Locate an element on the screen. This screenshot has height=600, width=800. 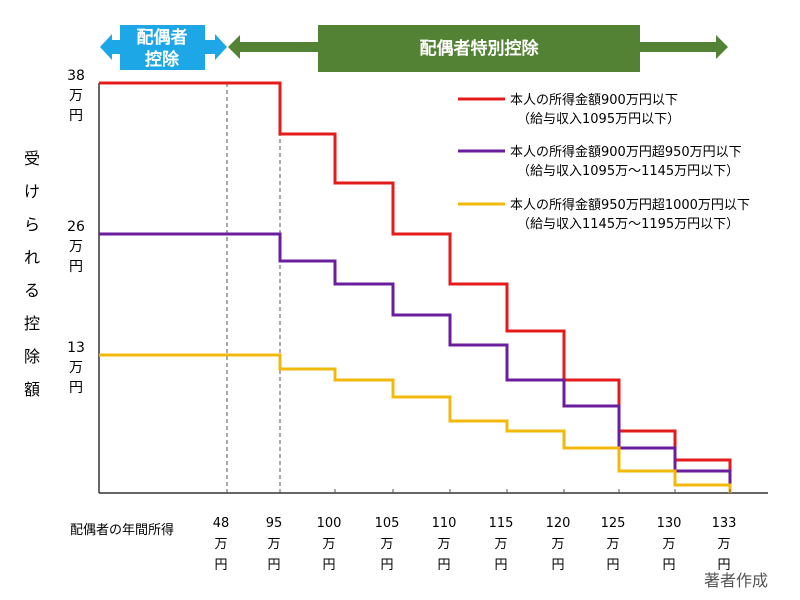
legend-label: 本人の所得金額900万円超950万円以下 is located at coordinates (626, 152).